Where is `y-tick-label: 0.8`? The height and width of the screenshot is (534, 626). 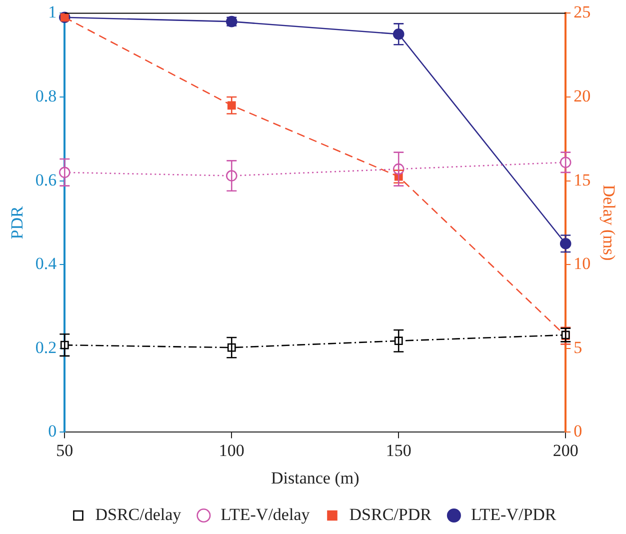 y-tick-label: 0.8 is located at coordinates (46, 96).